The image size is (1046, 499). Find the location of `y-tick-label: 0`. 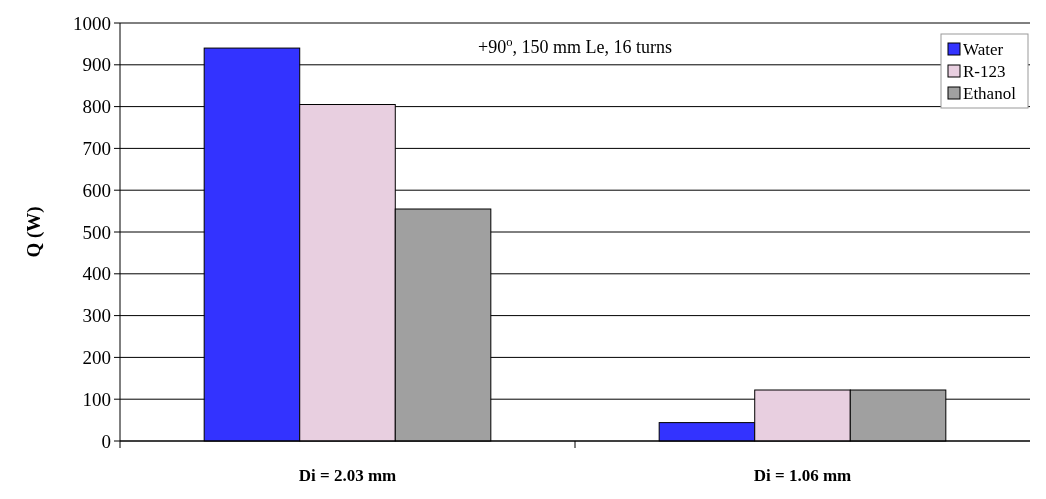

y-tick-label: 0 is located at coordinates (106, 441).